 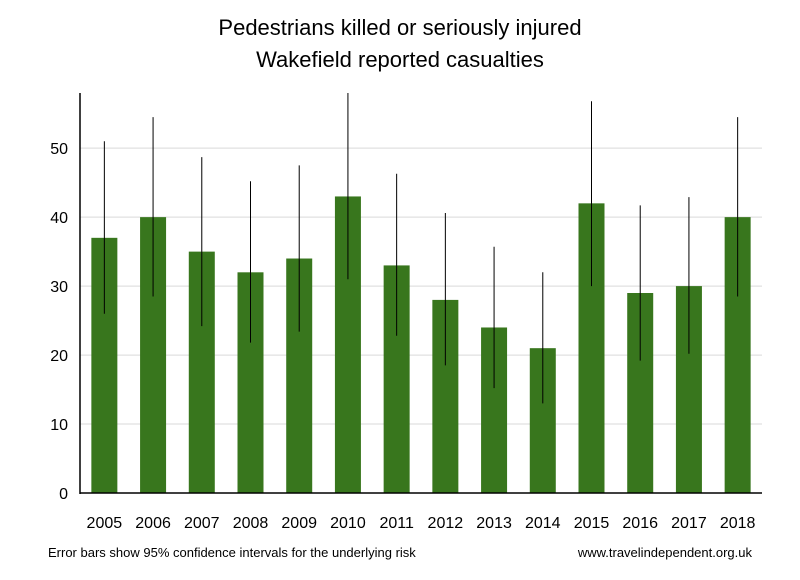 I want to click on x-tick-label: 2015, so click(x=592, y=523).